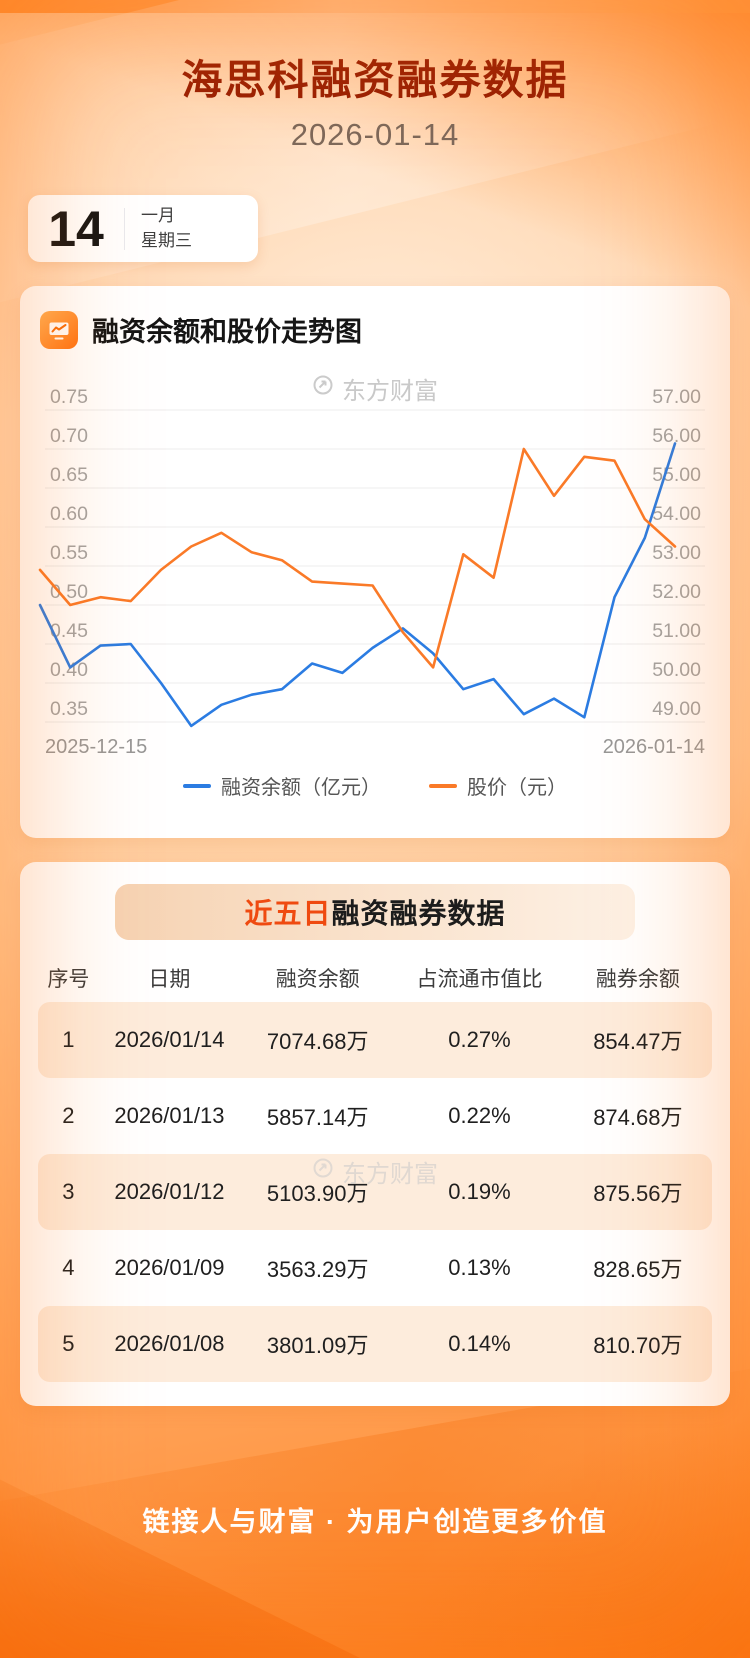  What do you see at coordinates (317, 1269) in the screenshot?
I see `table-cell: 3563.29万` at bounding box center [317, 1269].